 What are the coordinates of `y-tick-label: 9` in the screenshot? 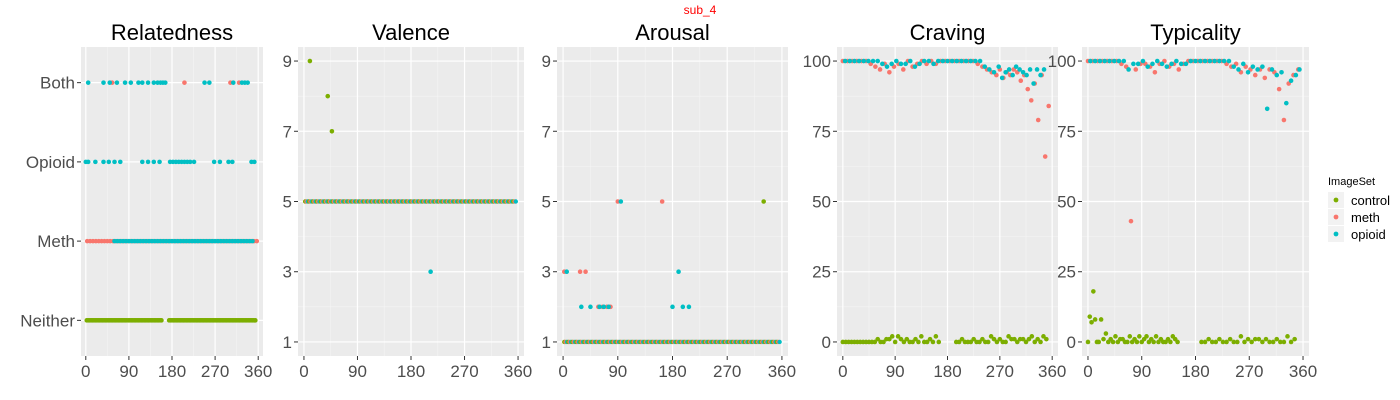 It's located at (546, 61).